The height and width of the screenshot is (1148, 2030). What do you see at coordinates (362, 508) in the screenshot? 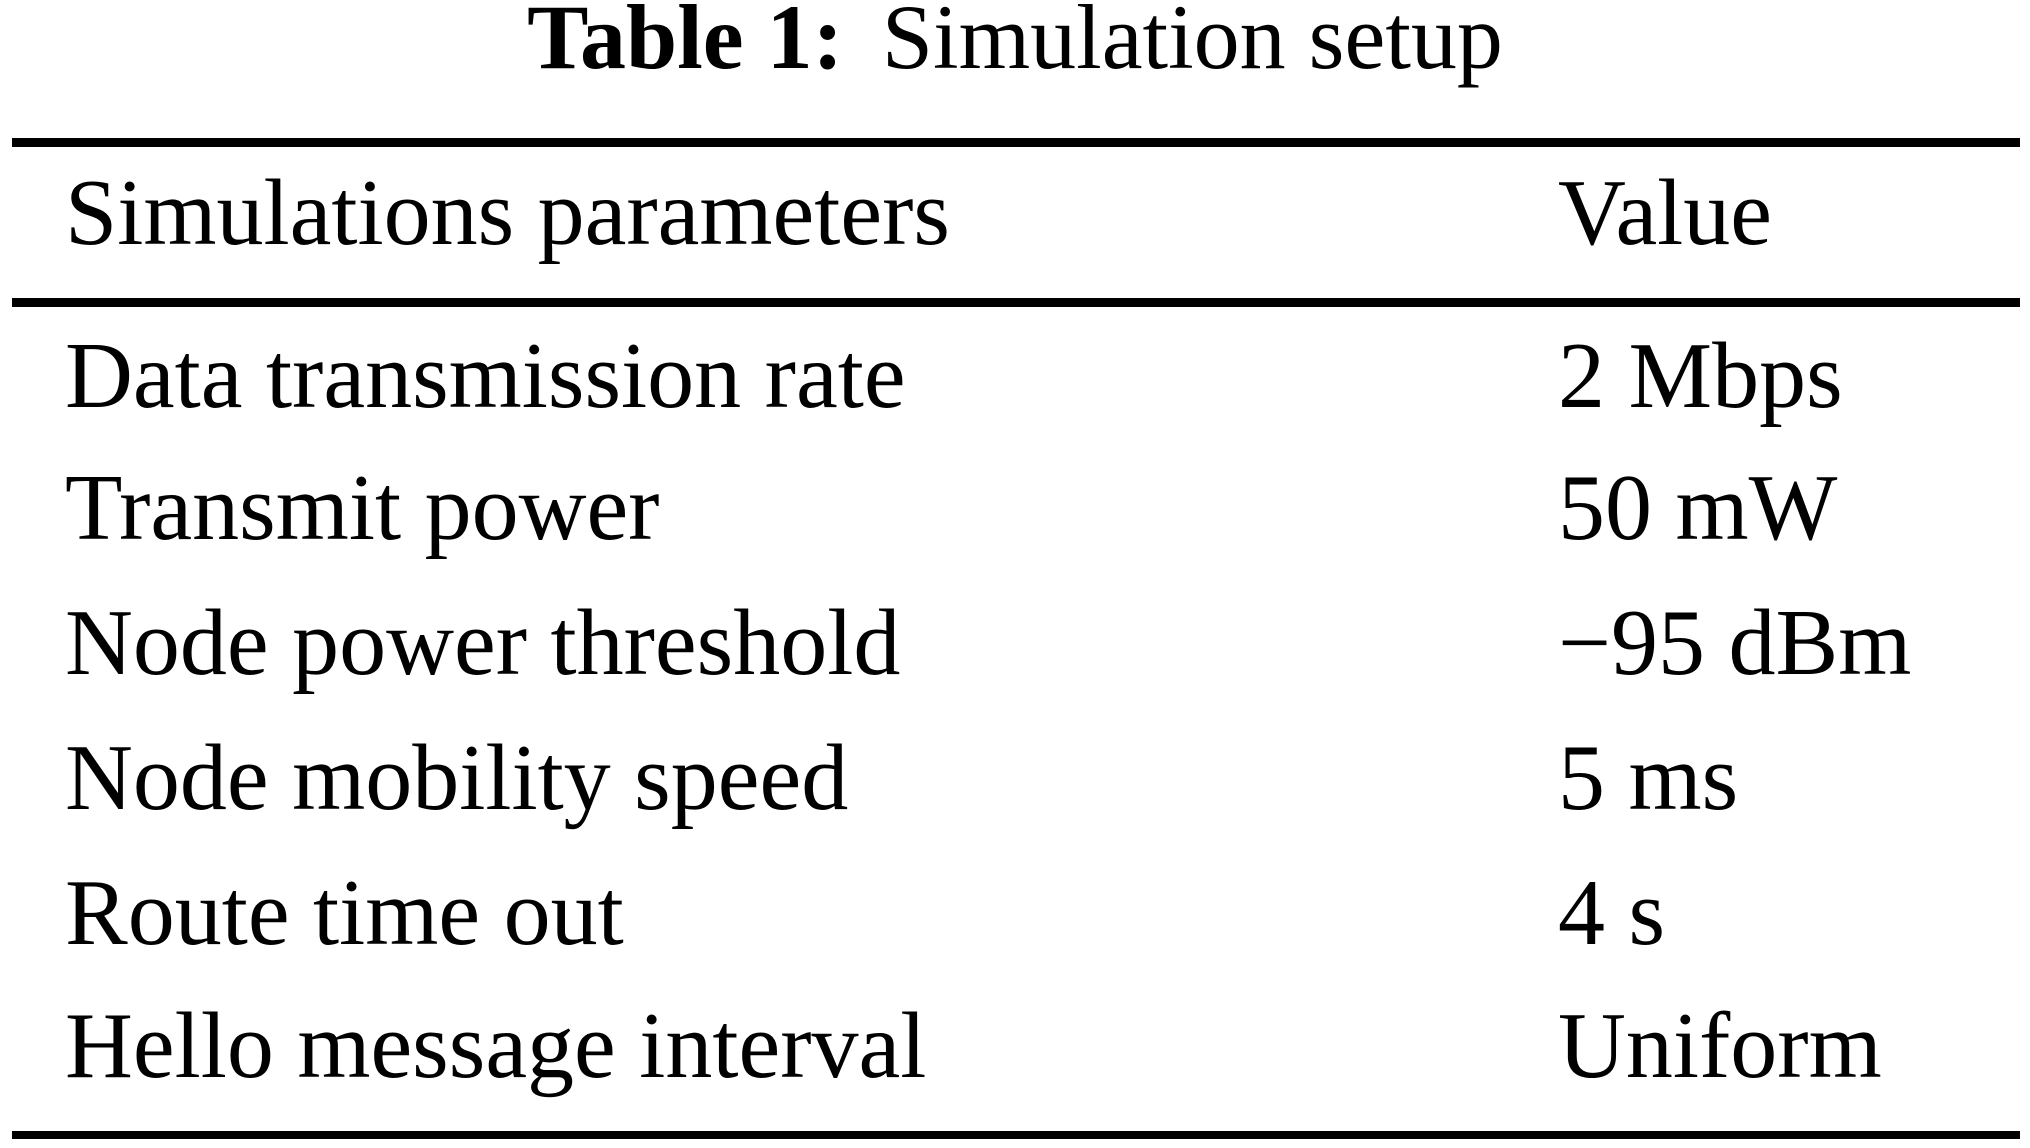
I see `param-cell: Transmit power` at bounding box center [362, 508].